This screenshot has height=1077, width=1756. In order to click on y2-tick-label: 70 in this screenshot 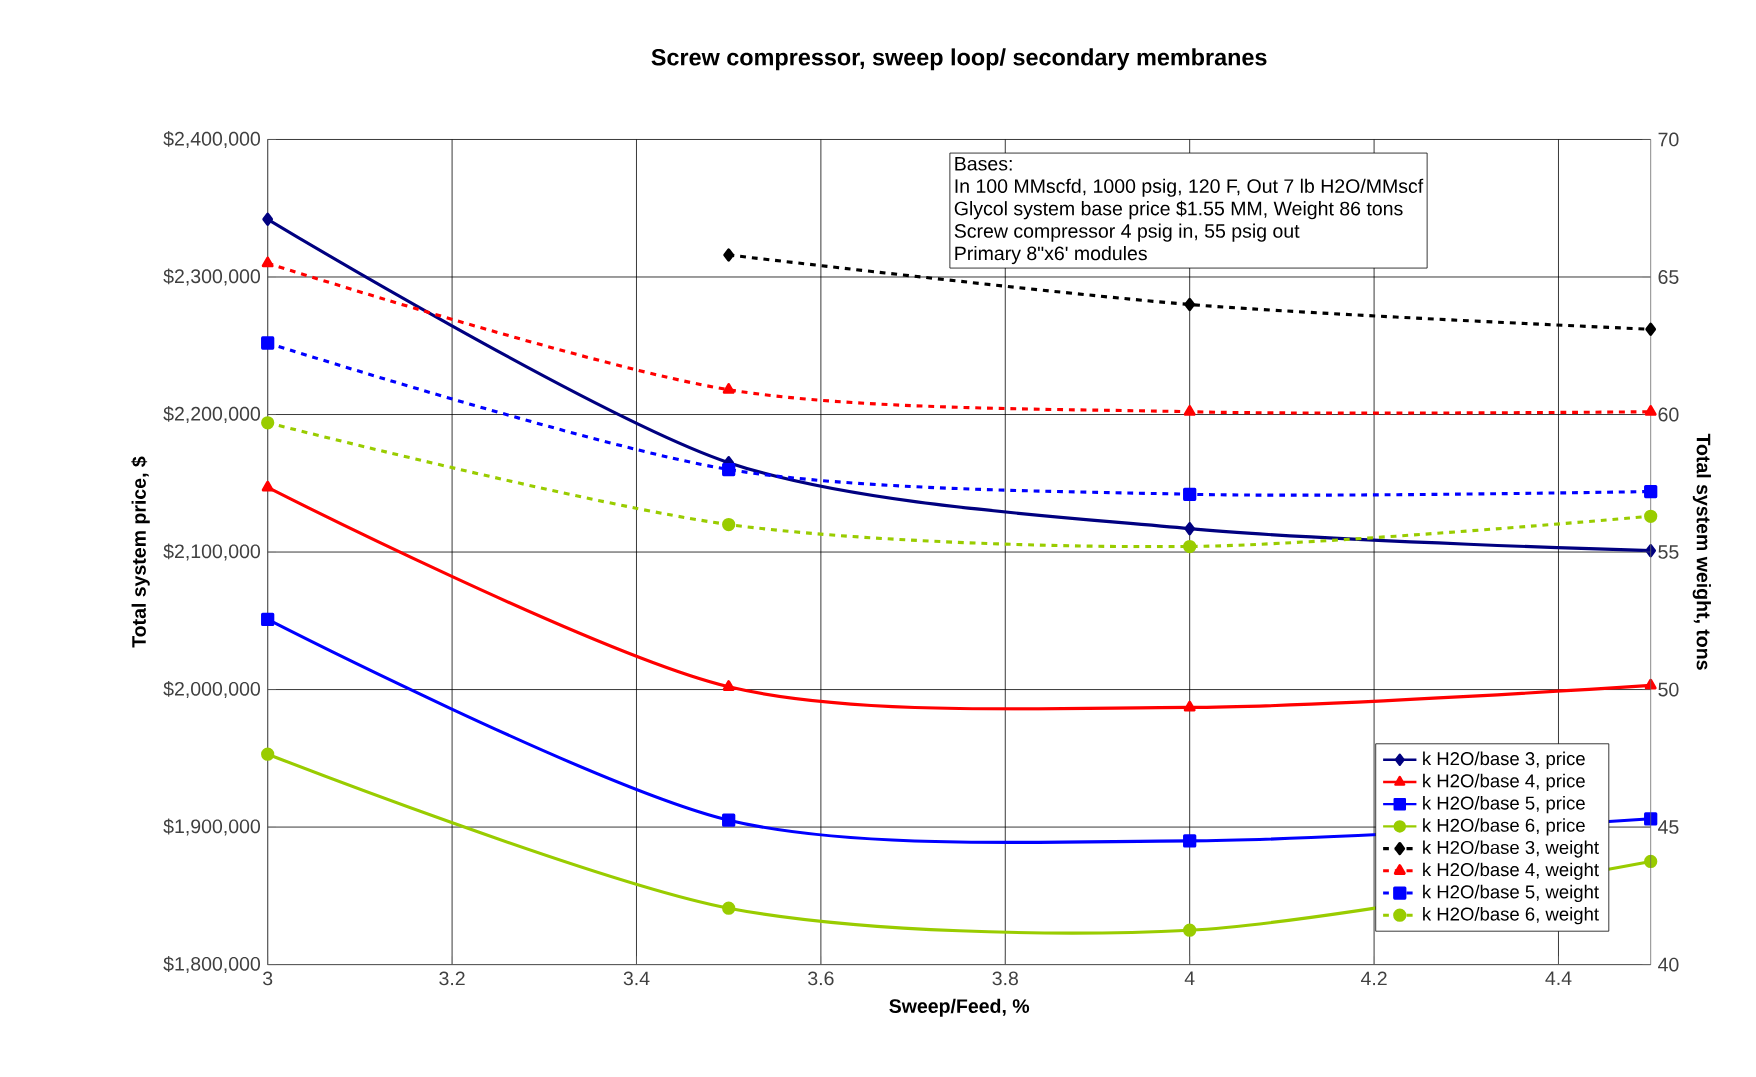, I will do `click(1668, 139)`.